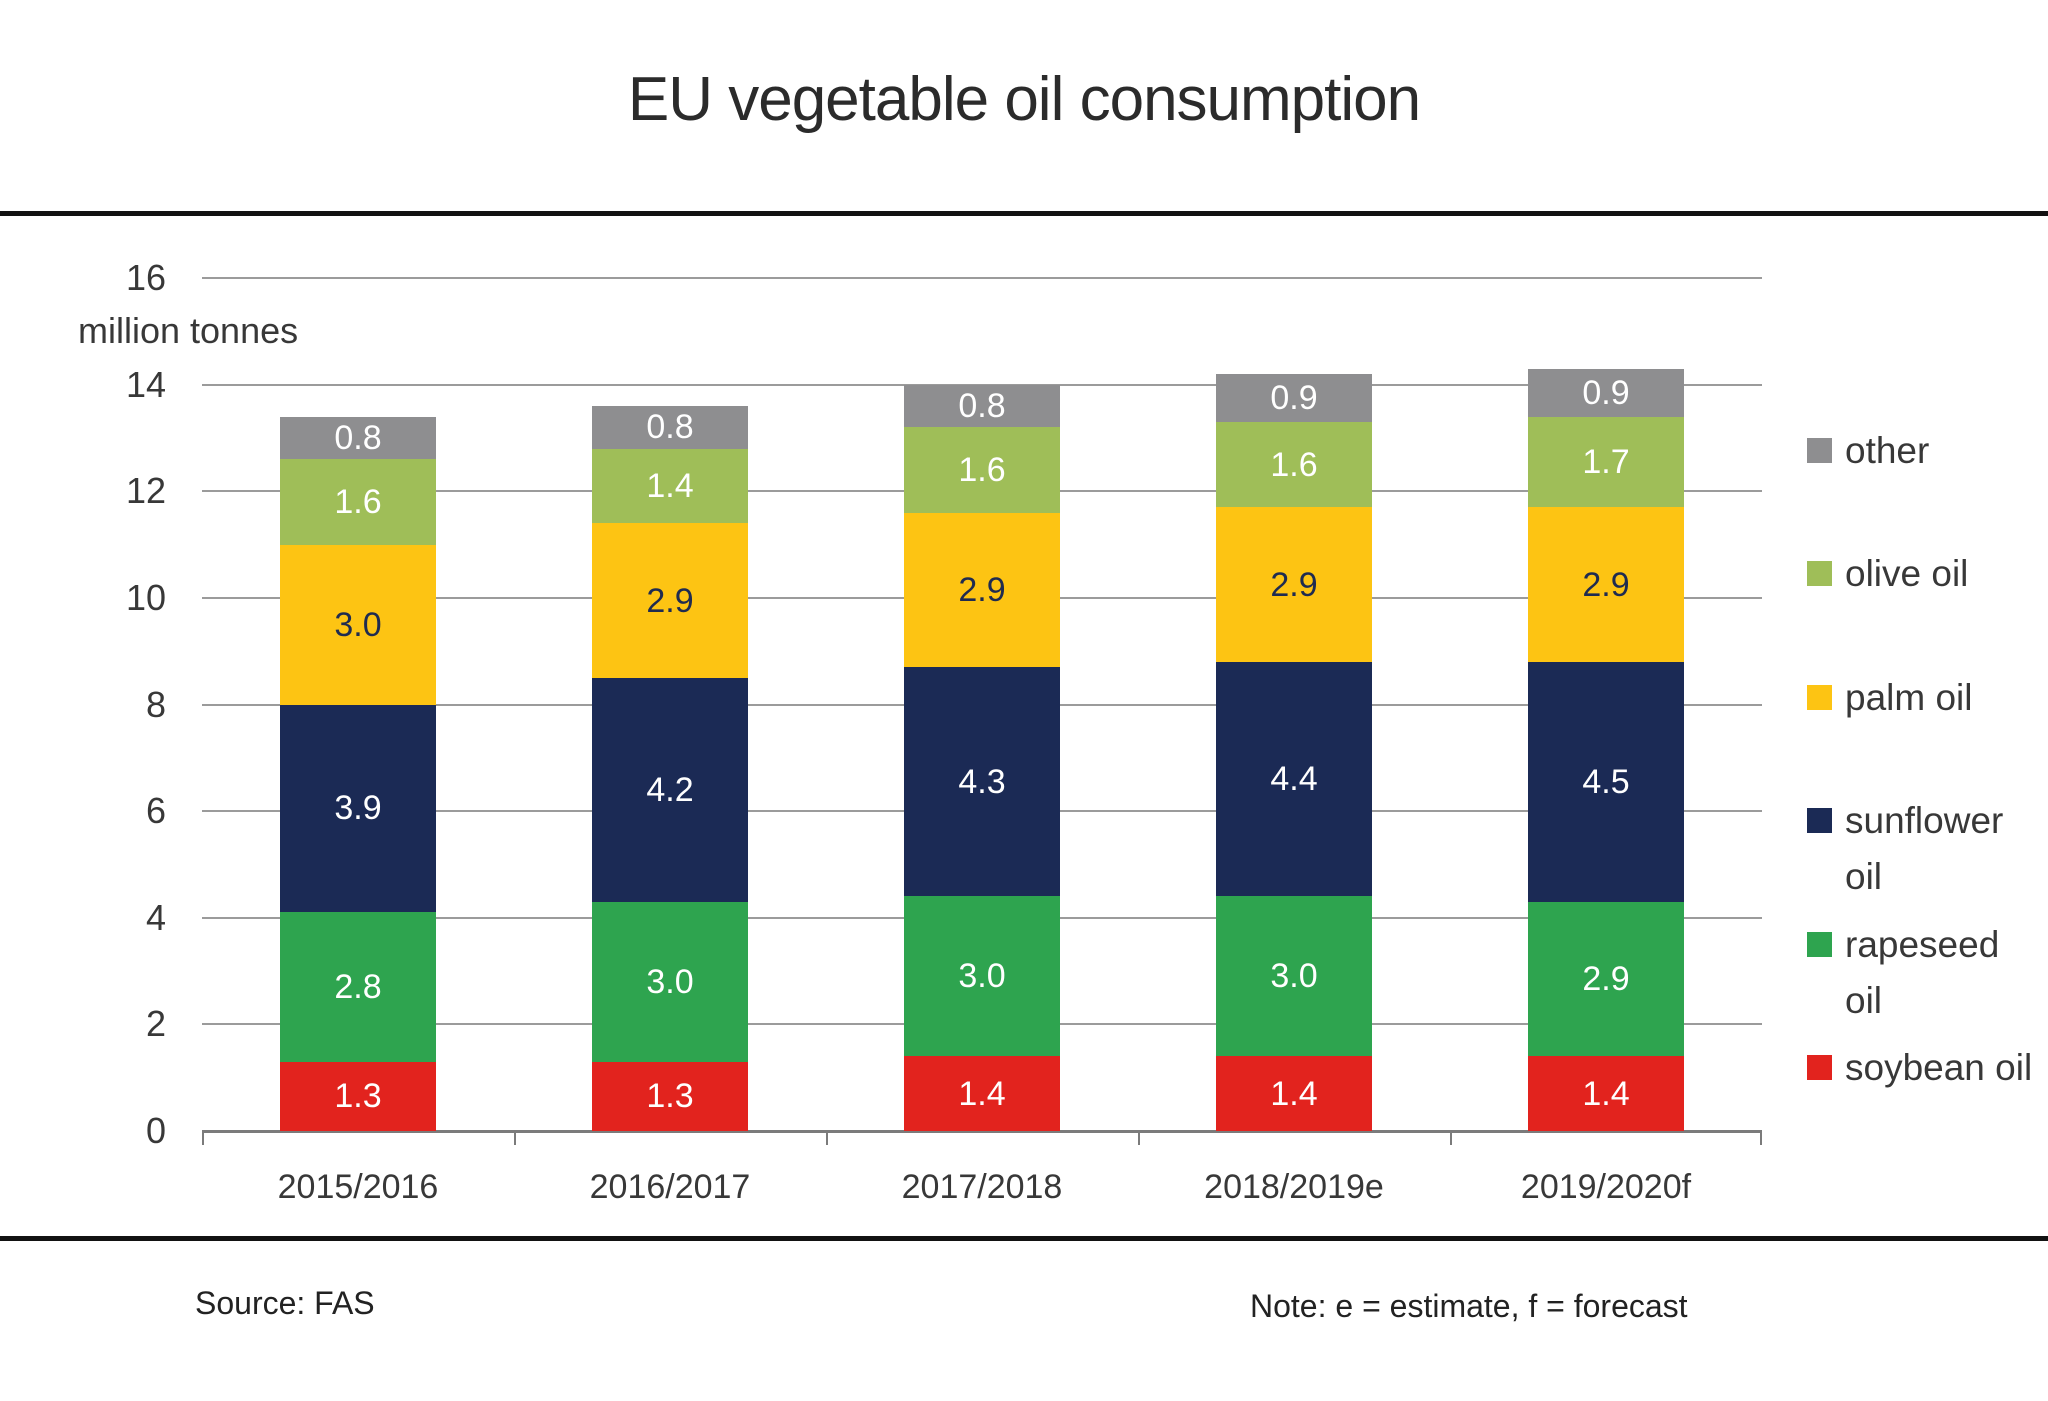  Describe the element at coordinates (1024, 213) in the screenshot. I see `top-rule` at that location.